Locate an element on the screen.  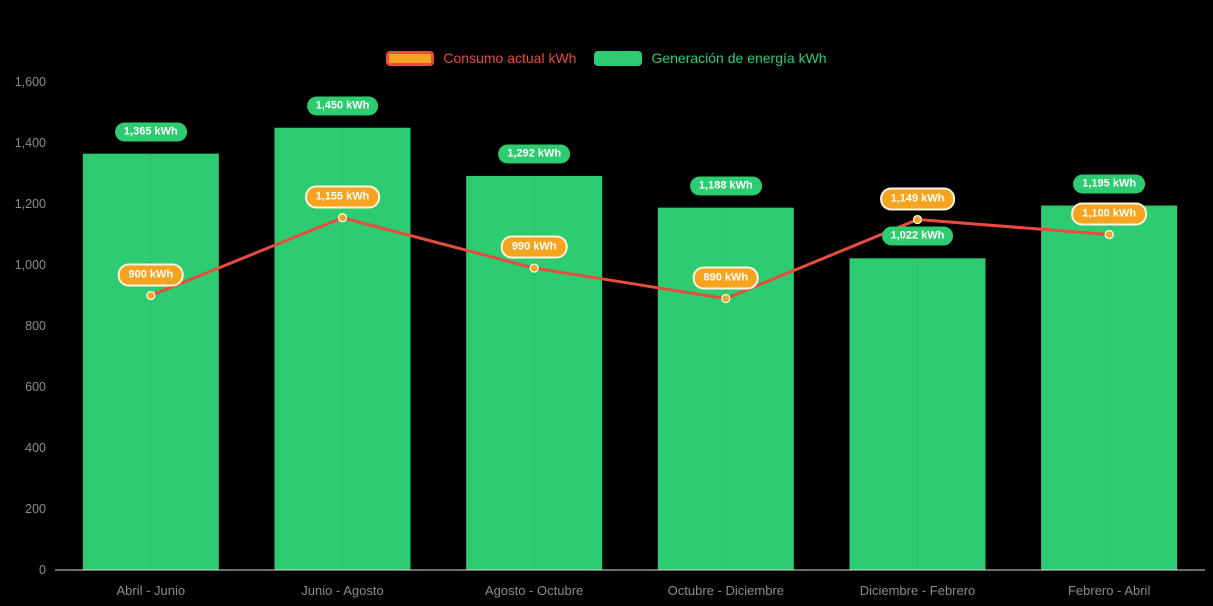
legend-item-generacion: Generación de energía kWh is located at coordinates (710, 58).